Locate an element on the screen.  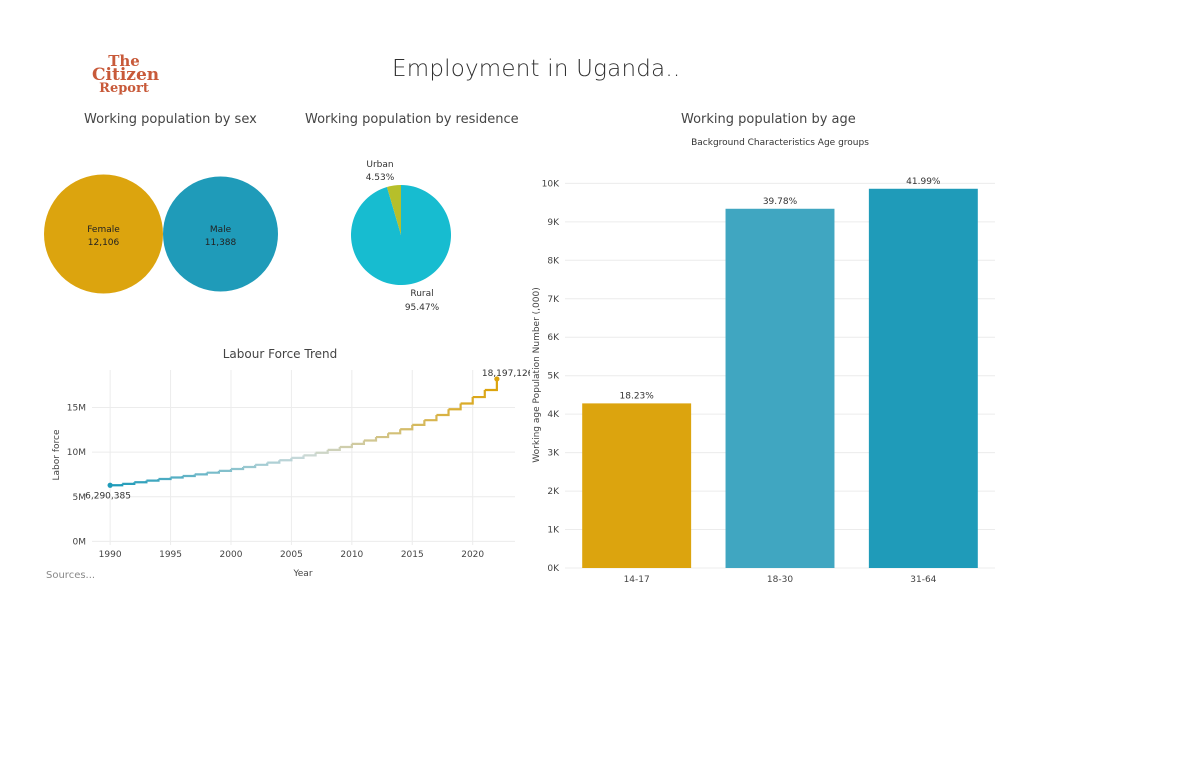
age-x-tick-label: 14-17 is located at coordinates (637, 580).